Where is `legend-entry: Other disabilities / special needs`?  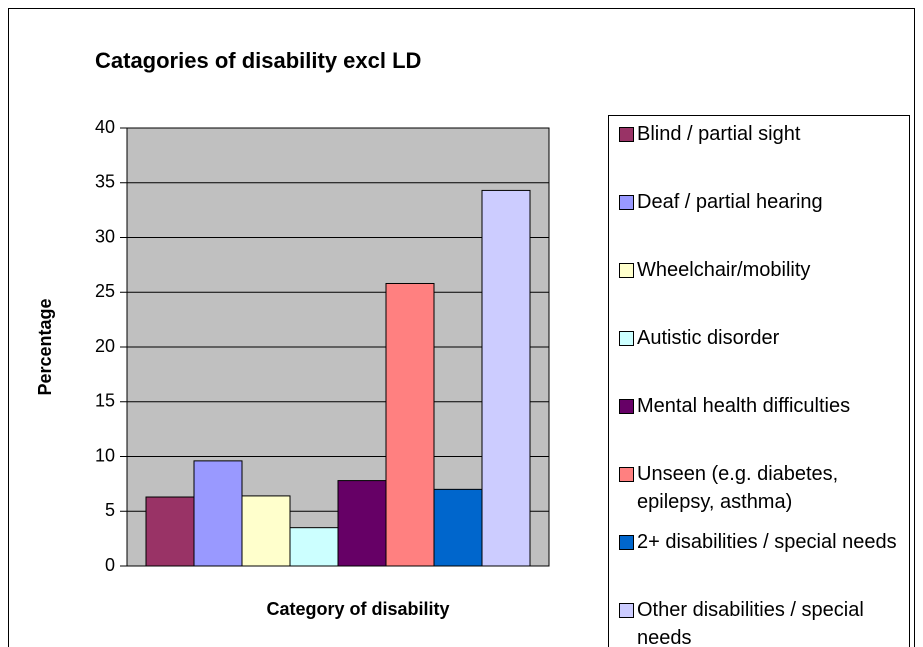
legend-entry: Other disabilities / special needs is located at coordinates (761, 621).